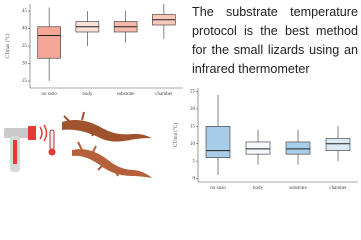 This screenshot has height=240, width=361. I want to click on y-tick-label: 30, so click(25, 64).